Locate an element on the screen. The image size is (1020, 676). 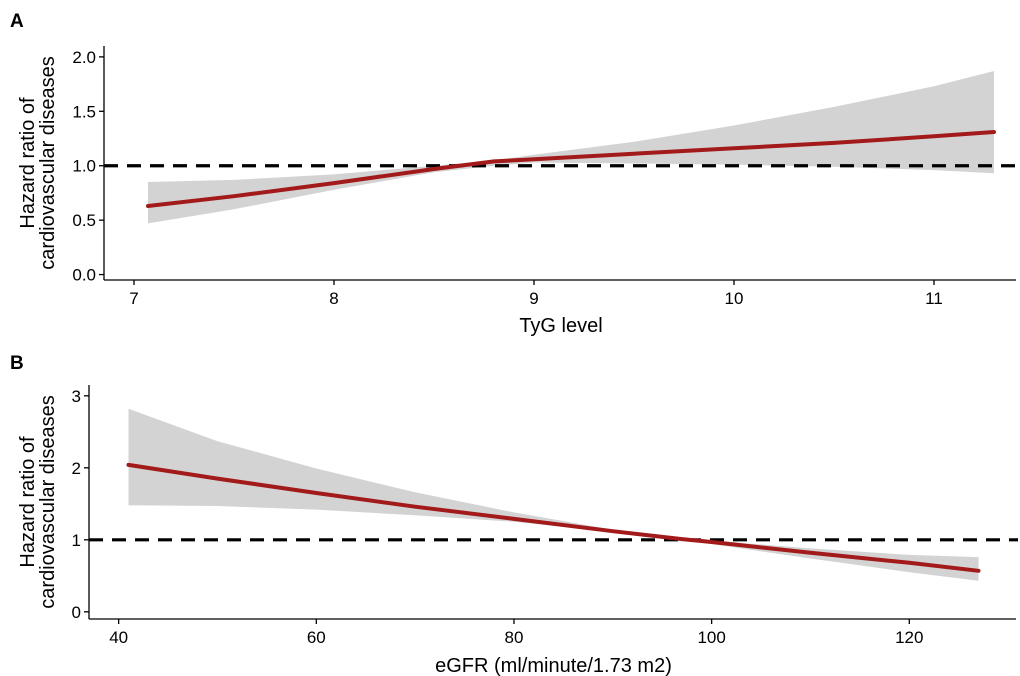
panel-a-y-tick-label: 1.0 is located at coordinates (84, 166).